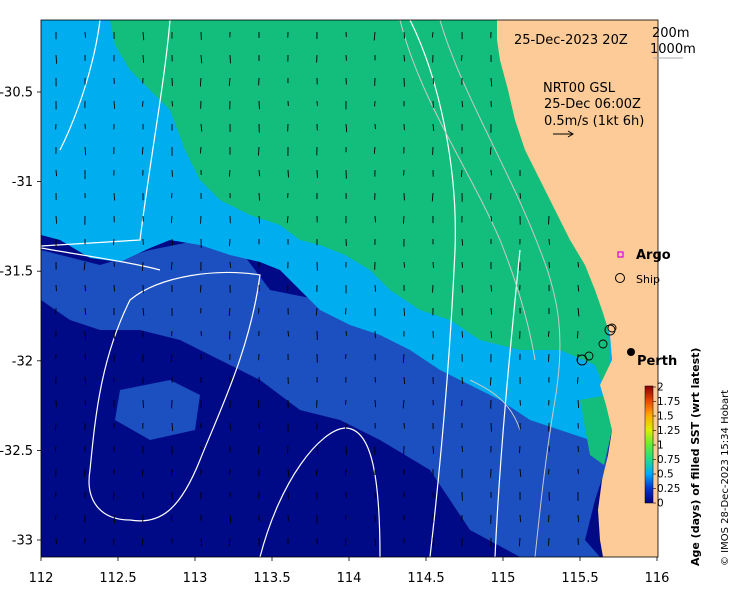 The image size is (740, 592). What do you see at coordinates (596, 344) in the screenshot?
I see `ship-track` at bounding box center [596, 344].